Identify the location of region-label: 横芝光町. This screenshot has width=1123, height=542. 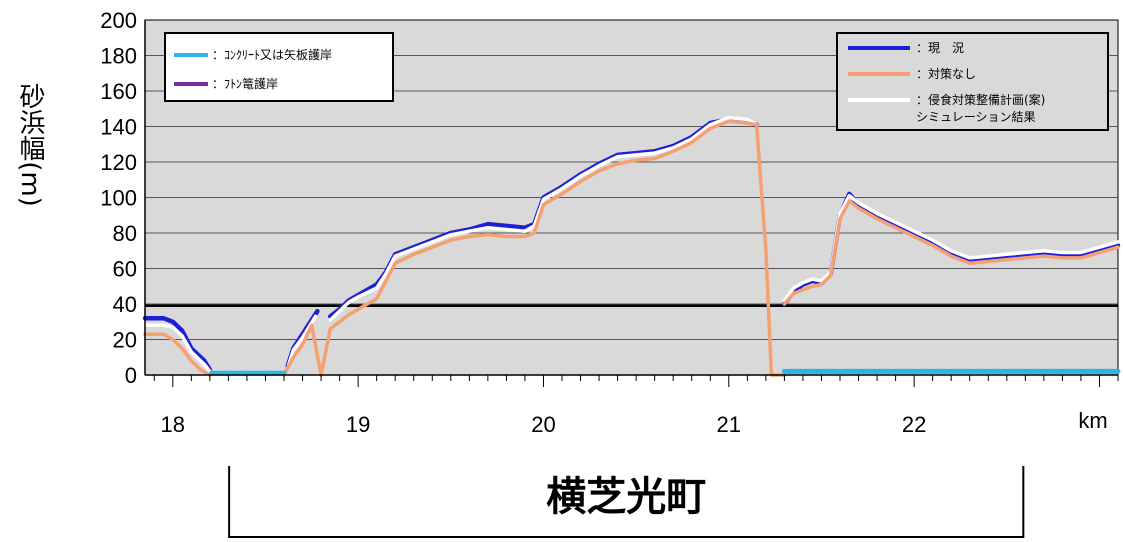
(626, 497).